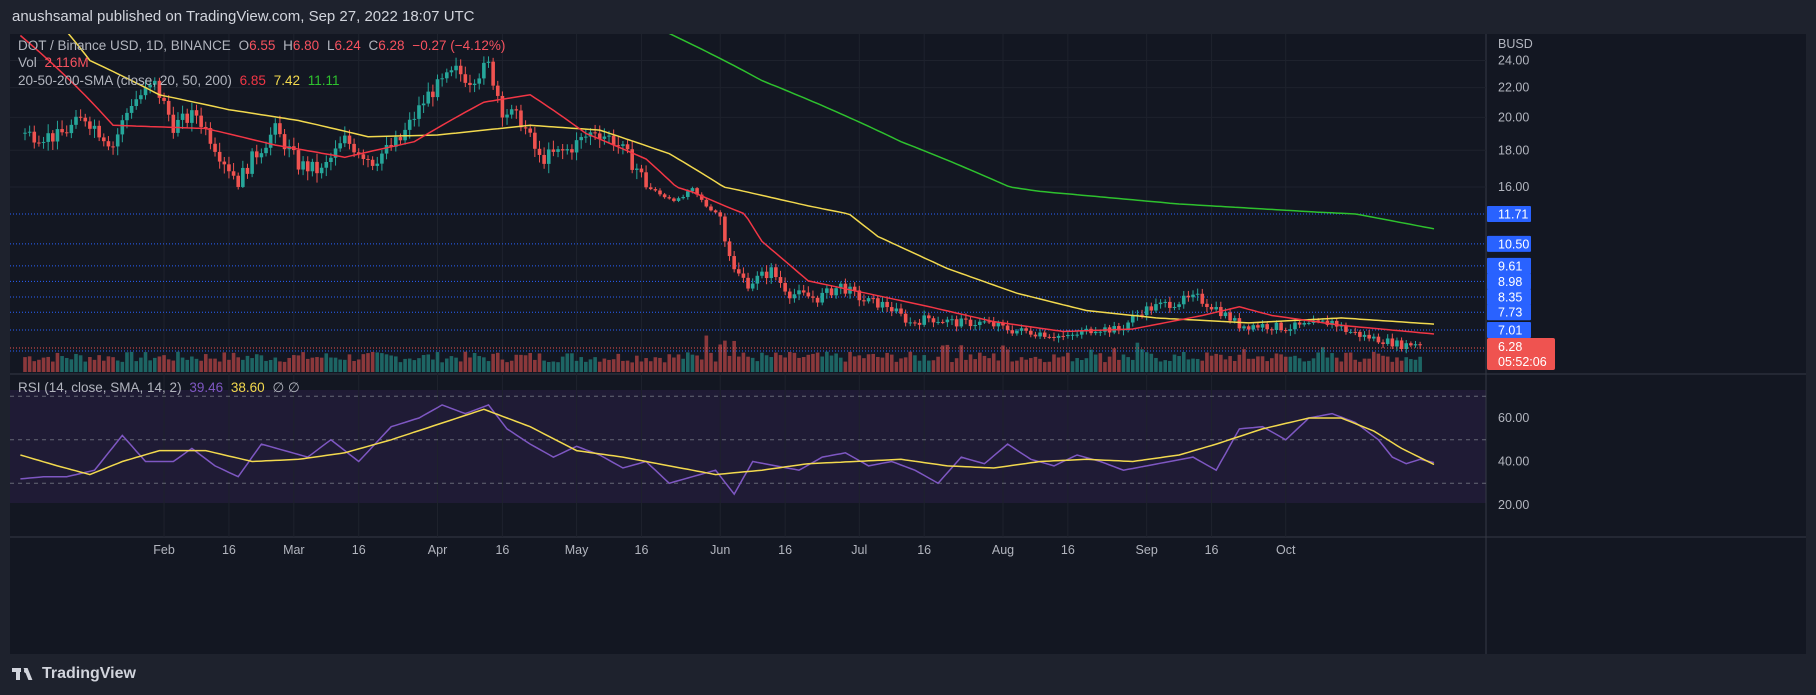 This screenshot has height=695, width=1816. I want to click on last-price-box, so click(1521, 354).